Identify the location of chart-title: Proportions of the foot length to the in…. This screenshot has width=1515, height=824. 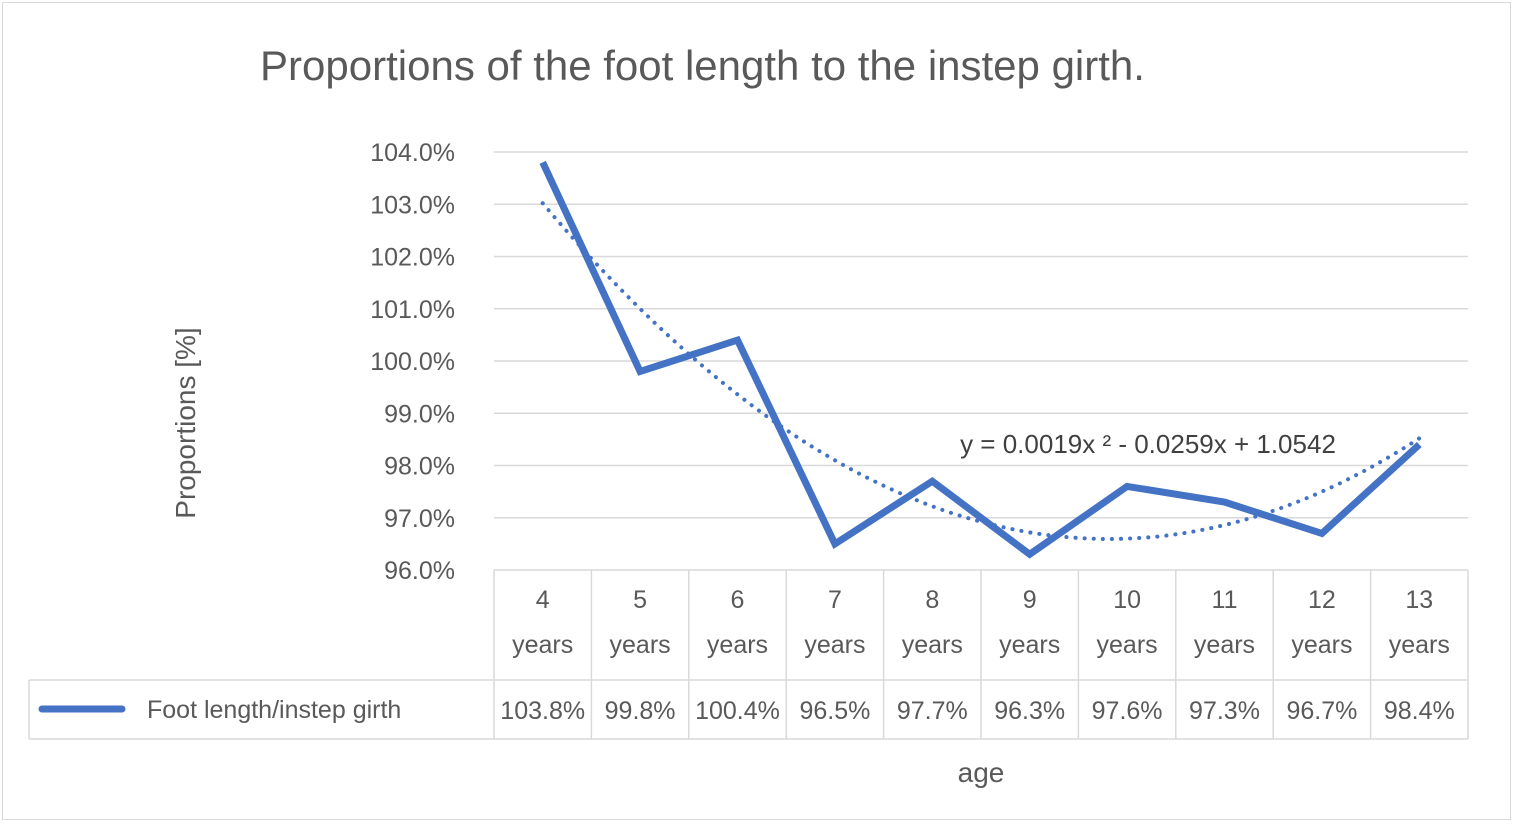
(702, 65).